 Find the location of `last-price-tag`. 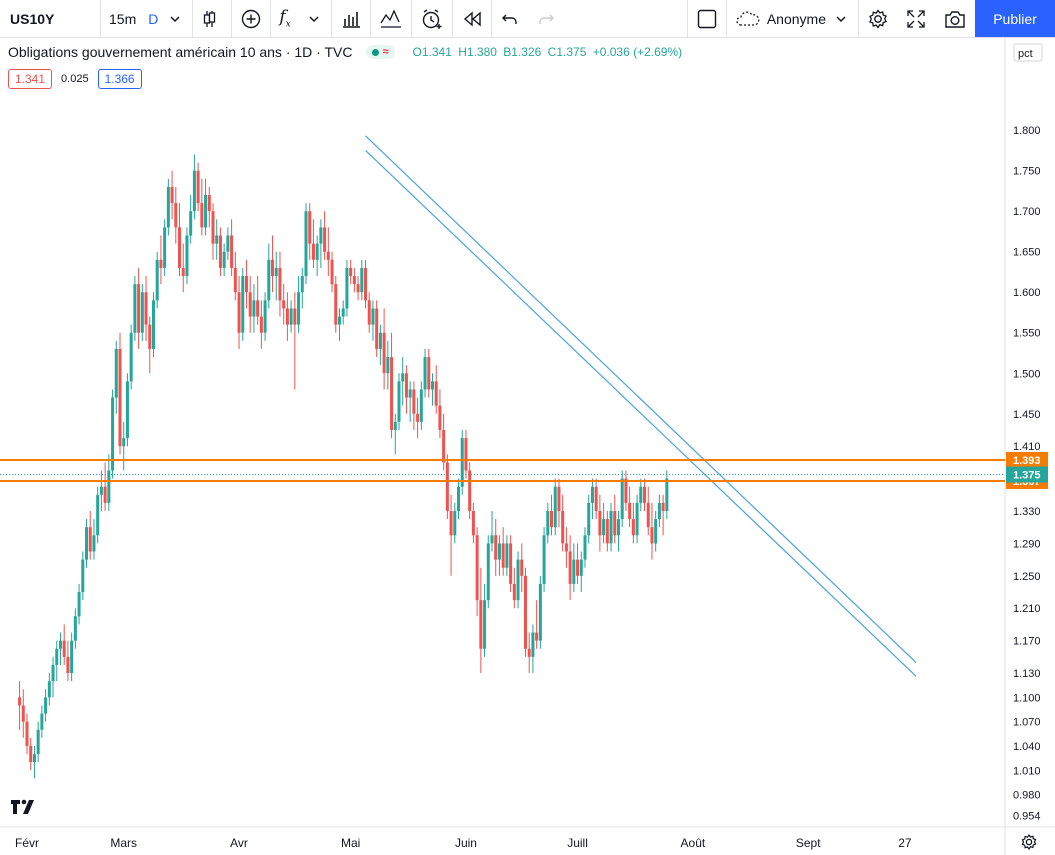

last-price-tag is located at coordinates (1027, 474).